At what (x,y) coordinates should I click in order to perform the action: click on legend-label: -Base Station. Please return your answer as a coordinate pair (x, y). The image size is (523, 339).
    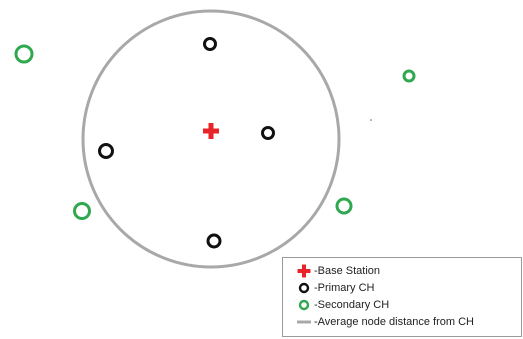
    Looking at the image, I should click on (347, 271).